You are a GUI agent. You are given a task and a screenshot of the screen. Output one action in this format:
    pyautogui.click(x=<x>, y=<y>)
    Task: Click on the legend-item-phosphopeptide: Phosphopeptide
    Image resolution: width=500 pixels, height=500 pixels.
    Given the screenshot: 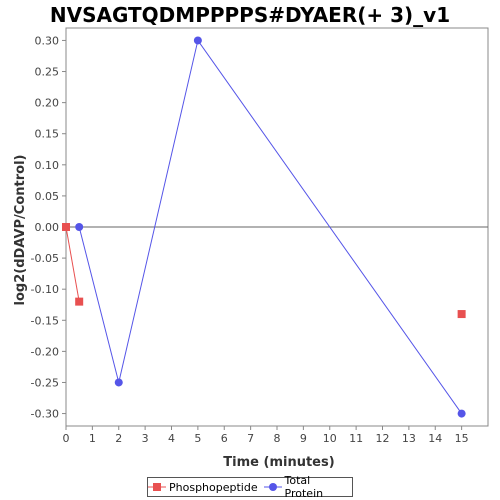 What is the action you would take?
    pyautogui.click(x=203, y=487)
    